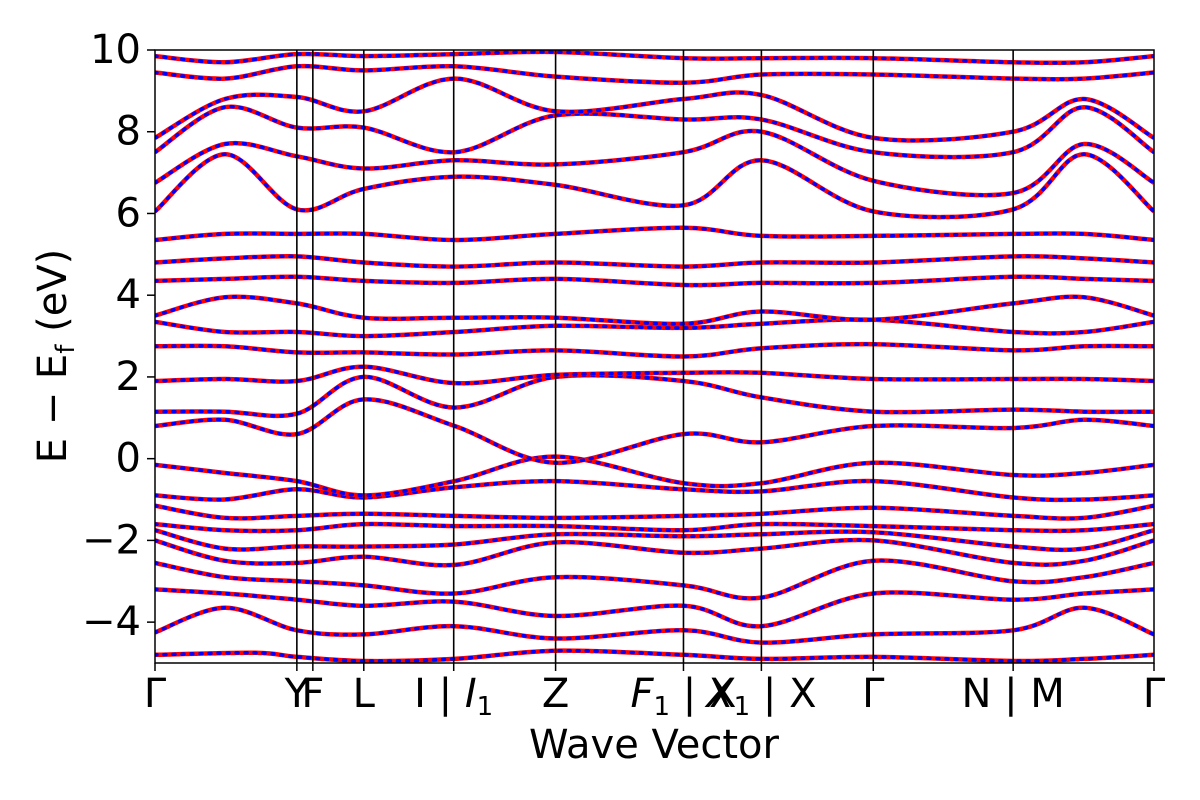 The image size is (1200, 800). Describe the element at coordinates (155, 694) in the screenshot. I see `x-tick-label-1: Γ` at that location.